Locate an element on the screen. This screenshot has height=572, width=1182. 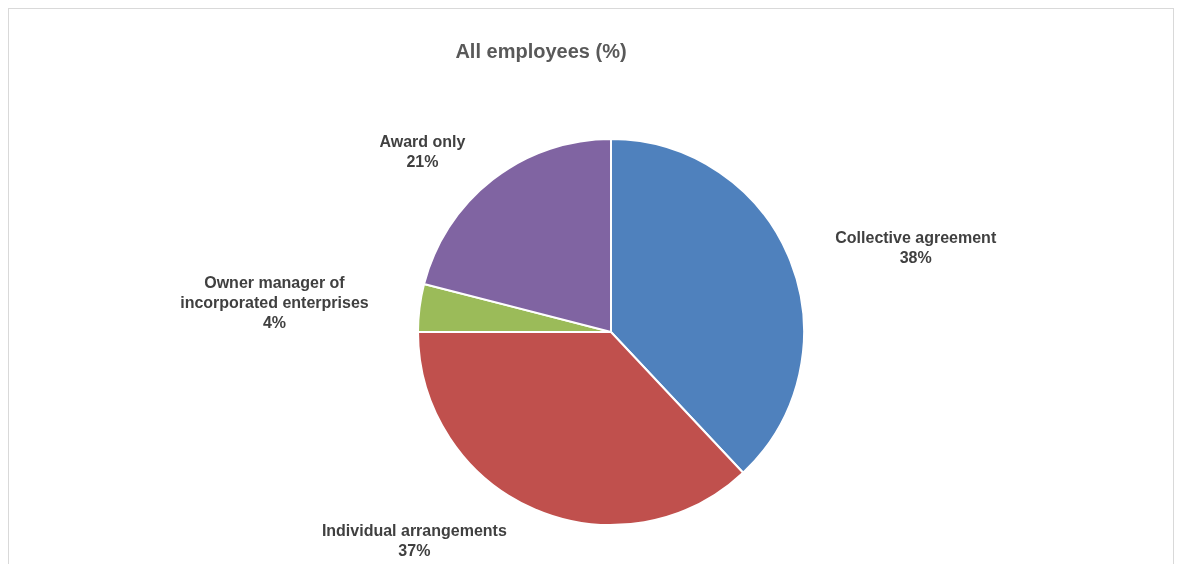
slice-label: Individual arrangements is located at coordinates (414, 531).